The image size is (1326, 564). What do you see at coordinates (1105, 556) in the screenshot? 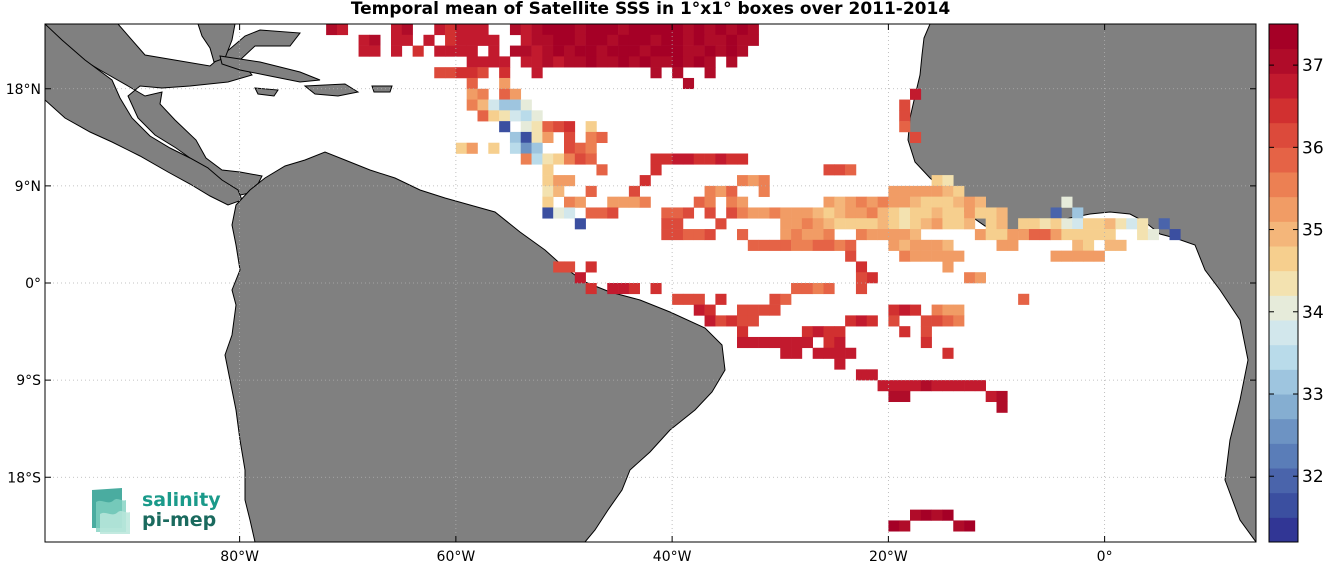
I see `lon-tick-label: 0°` at bounding box center [1105, 556].